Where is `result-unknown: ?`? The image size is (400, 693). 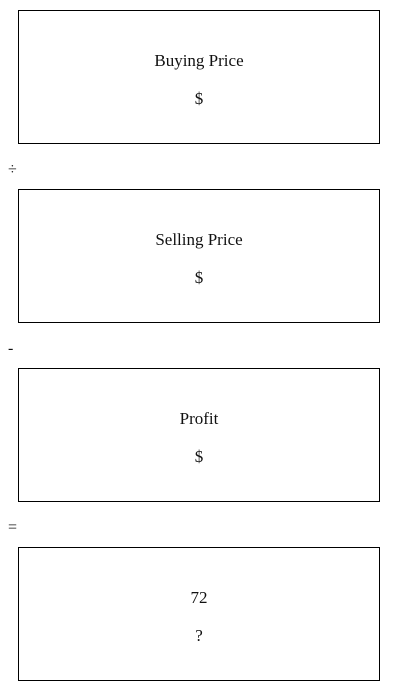
result-unknown: ? is located at coordinates (199, 635).